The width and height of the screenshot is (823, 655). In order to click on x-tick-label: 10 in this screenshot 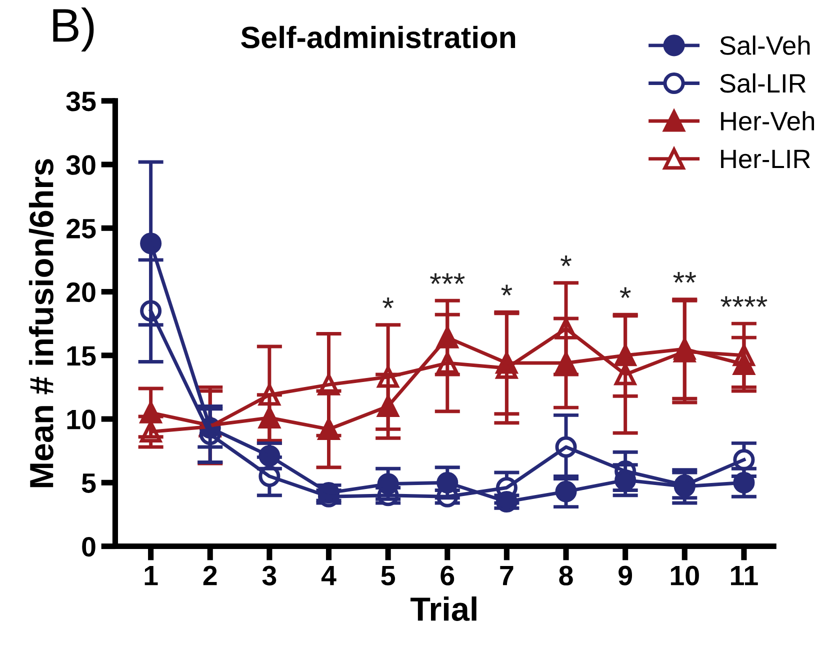, I will do `click(684, 576)`.